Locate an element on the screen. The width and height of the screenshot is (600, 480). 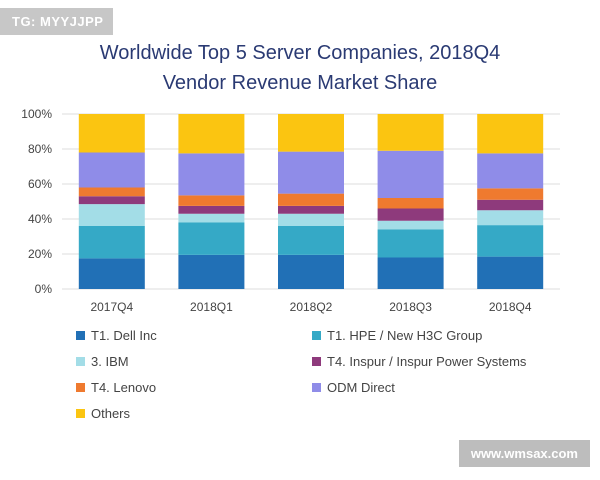
x-tick-label: 2018Q4 is located at coordinates (510, 307).